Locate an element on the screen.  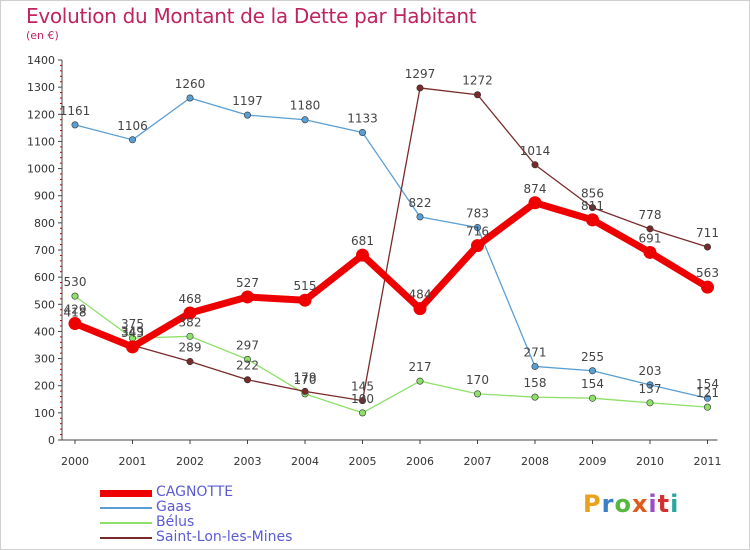
x-tick-label: 2007 is located at coordinates (478, 461).